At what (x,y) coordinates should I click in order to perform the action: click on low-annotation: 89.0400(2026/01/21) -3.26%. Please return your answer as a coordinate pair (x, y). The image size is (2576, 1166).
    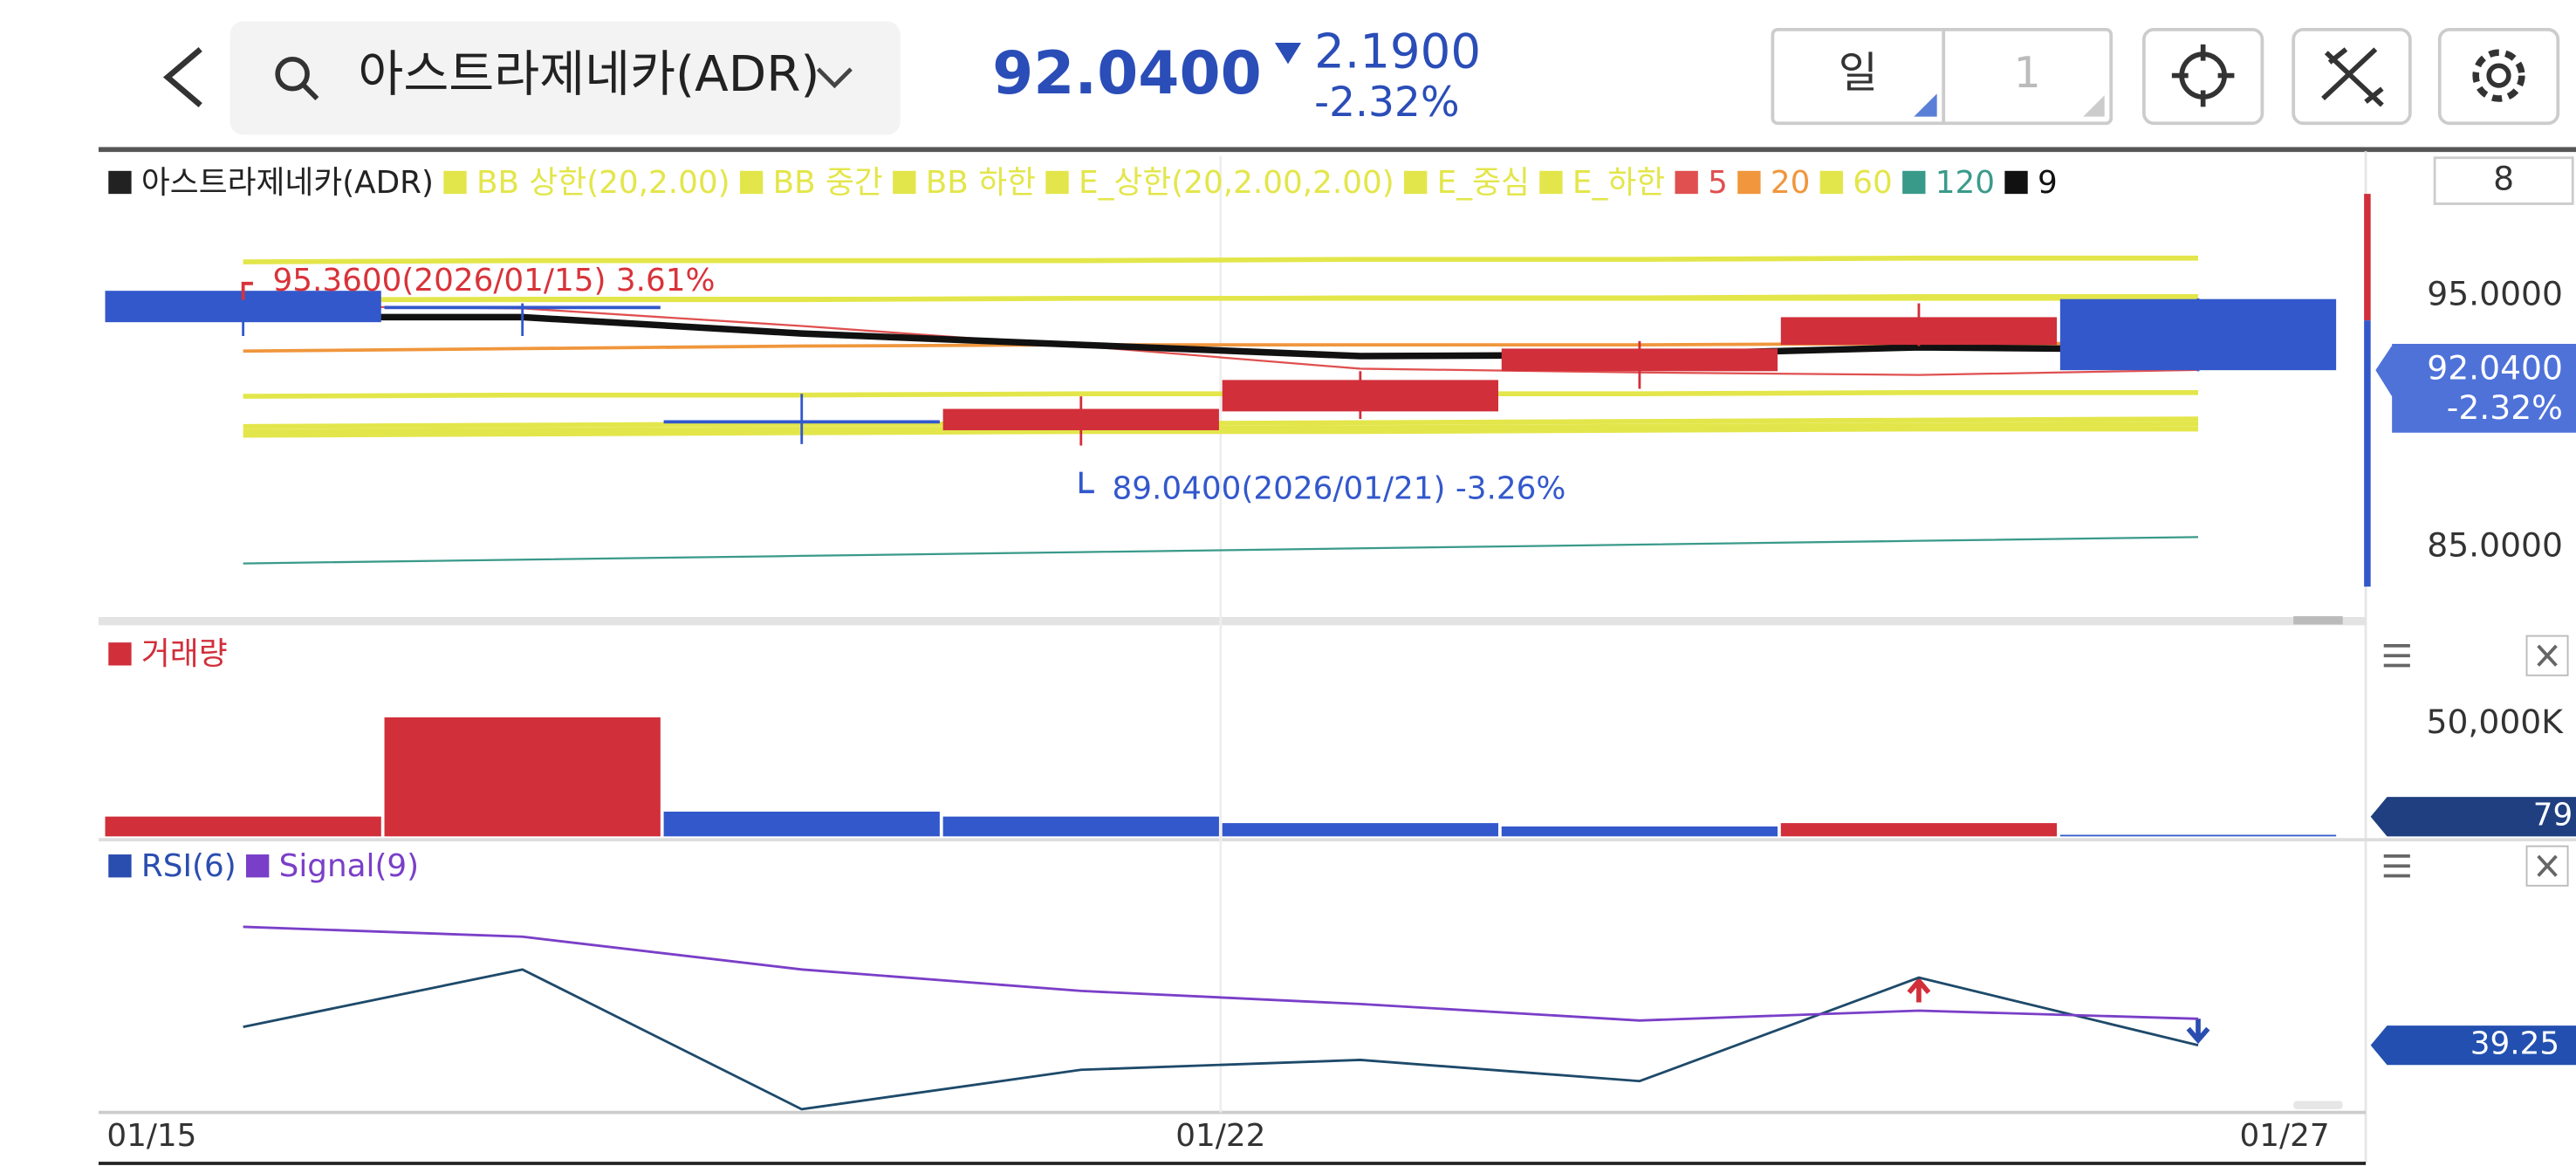
    Looking at the image, I should click on (1339, 488).